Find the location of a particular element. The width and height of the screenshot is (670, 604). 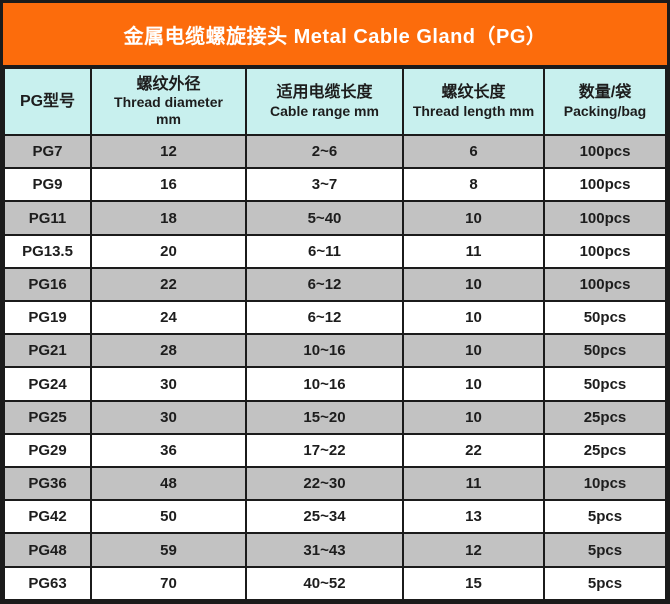

cell-model: PG42 is located at coordinates (47, 517).